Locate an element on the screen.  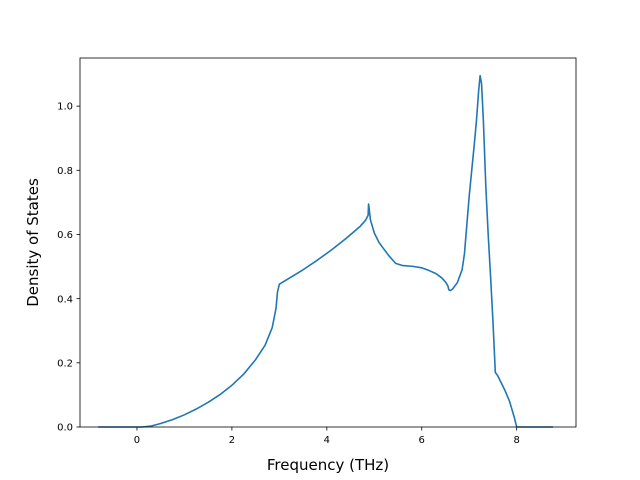
y-tick-label: 0.2 is located at coordinates (65, 363).